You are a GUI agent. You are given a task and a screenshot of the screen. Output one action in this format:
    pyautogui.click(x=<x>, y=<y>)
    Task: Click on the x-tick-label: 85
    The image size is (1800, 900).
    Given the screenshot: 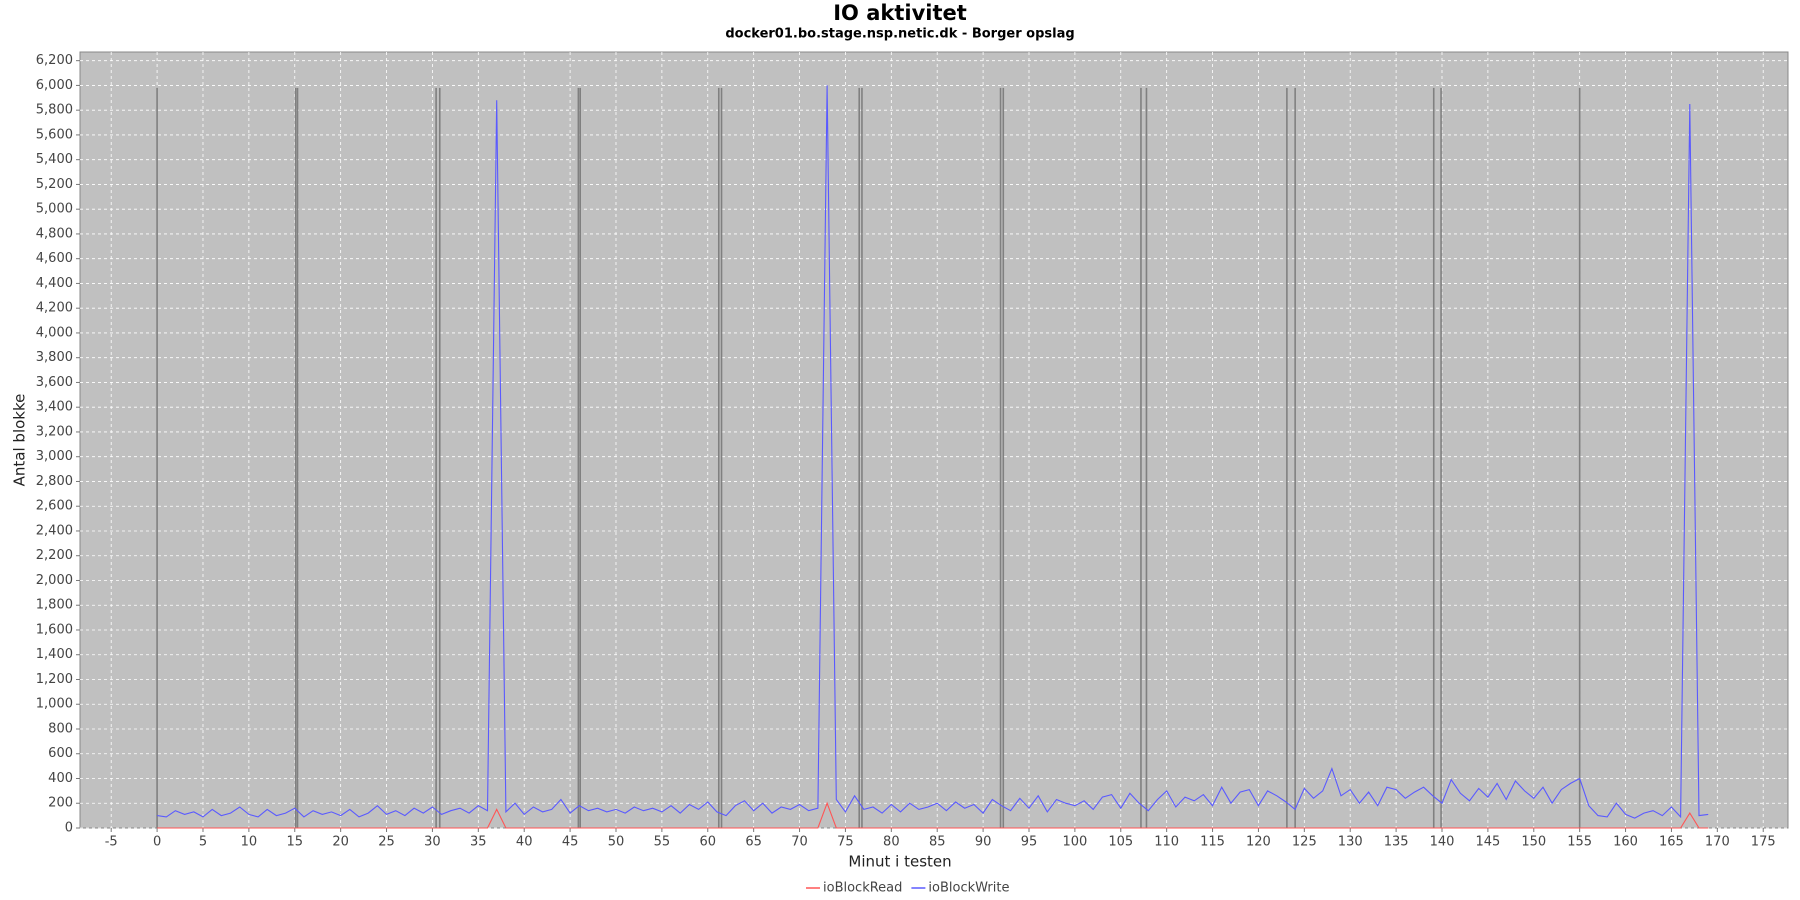 What is the action you would take?
    pyautogui.click(x=937, y=842)
    